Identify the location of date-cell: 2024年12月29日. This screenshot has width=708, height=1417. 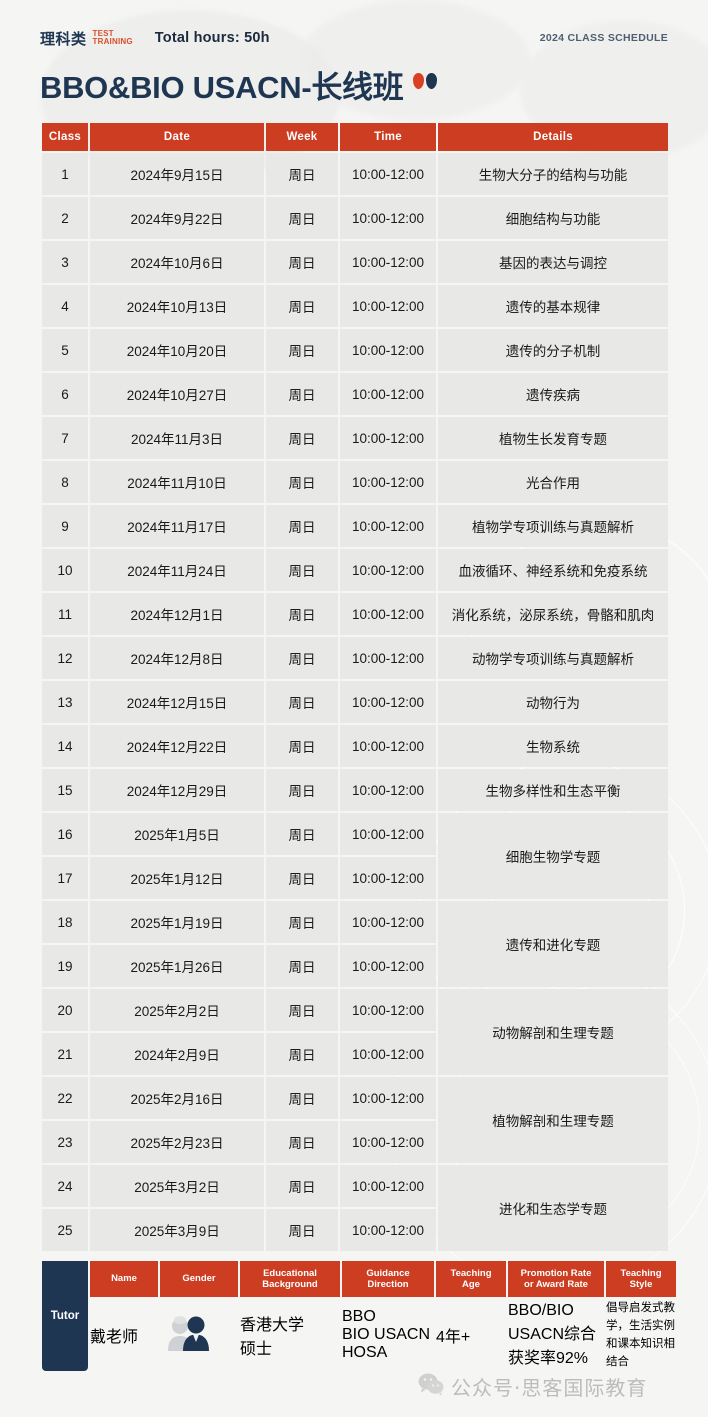
(177, 790).